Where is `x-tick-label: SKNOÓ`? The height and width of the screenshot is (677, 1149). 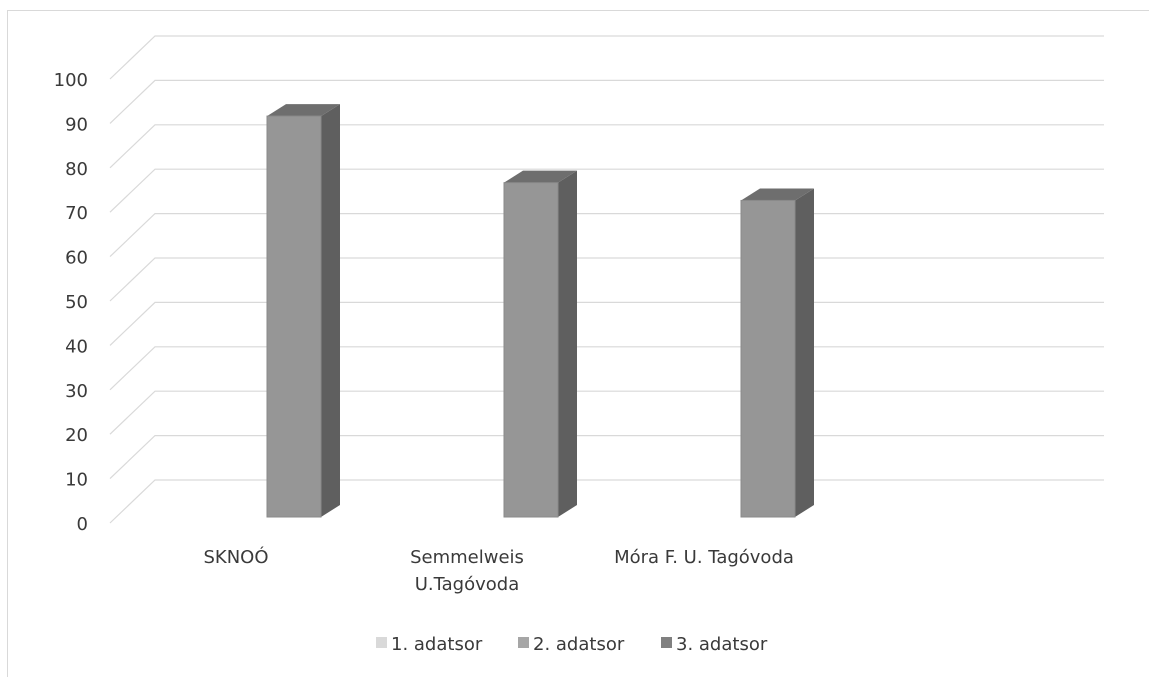
x-tick-label: SKNOÓ is located at coordinates (235, 557).